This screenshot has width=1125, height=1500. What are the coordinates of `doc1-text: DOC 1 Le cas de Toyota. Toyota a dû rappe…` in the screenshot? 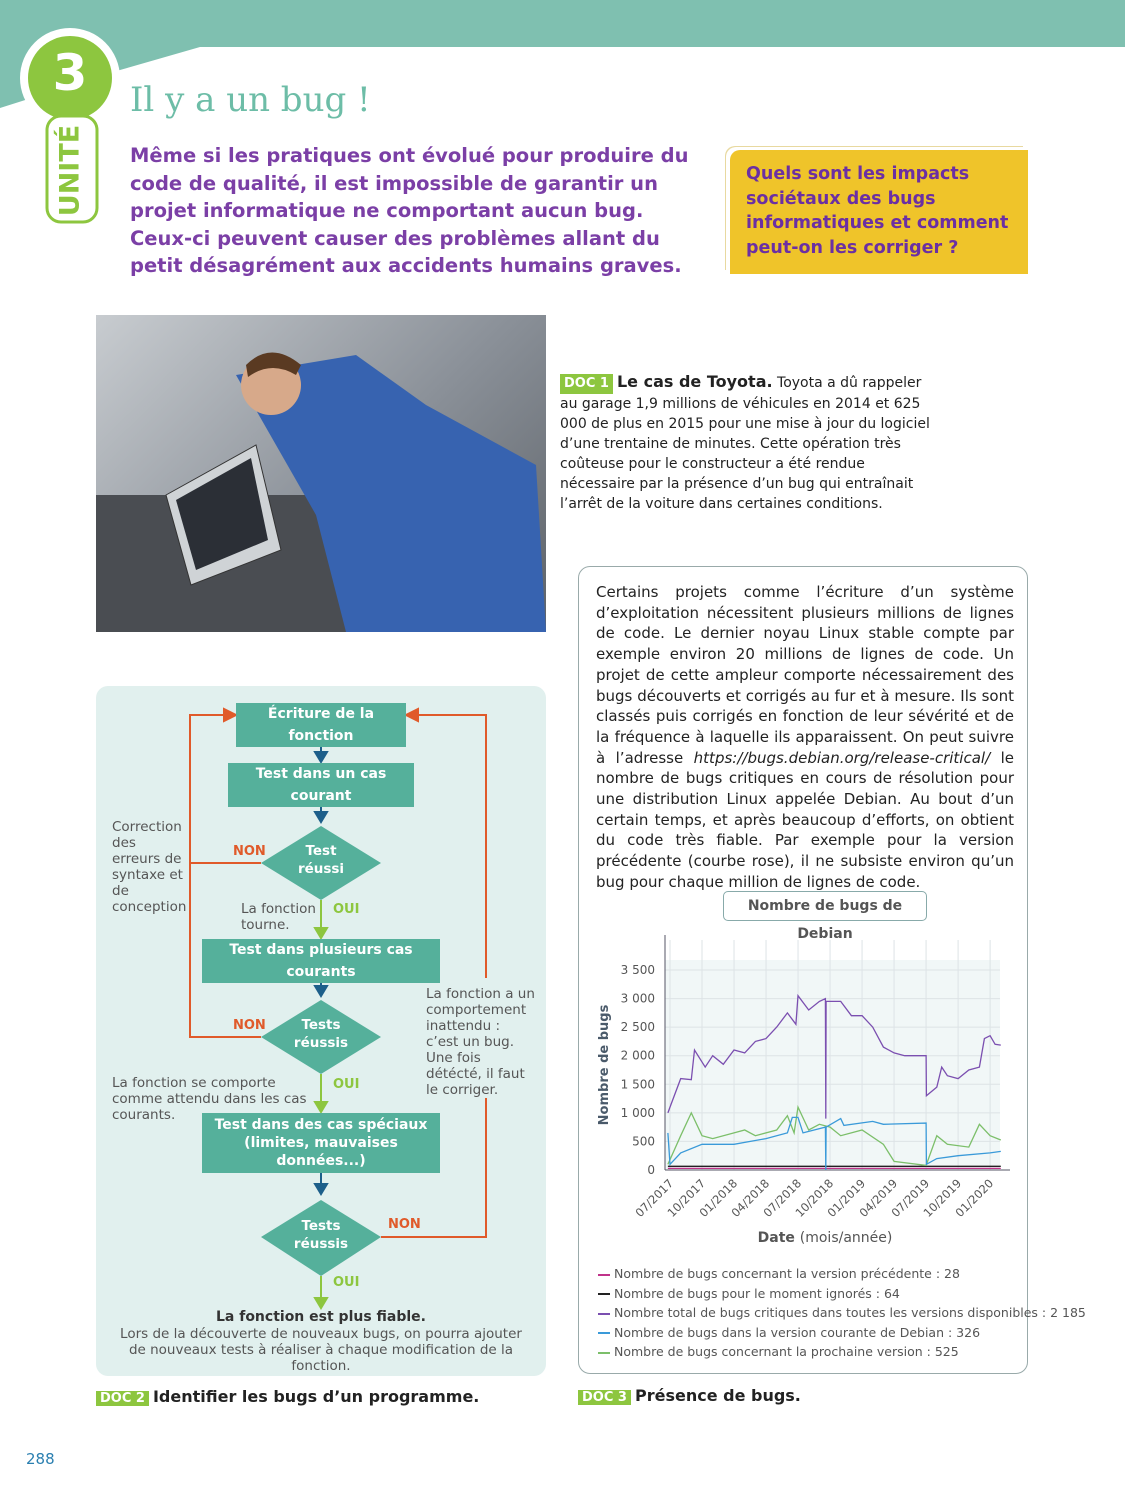 It's located at (750, 443).